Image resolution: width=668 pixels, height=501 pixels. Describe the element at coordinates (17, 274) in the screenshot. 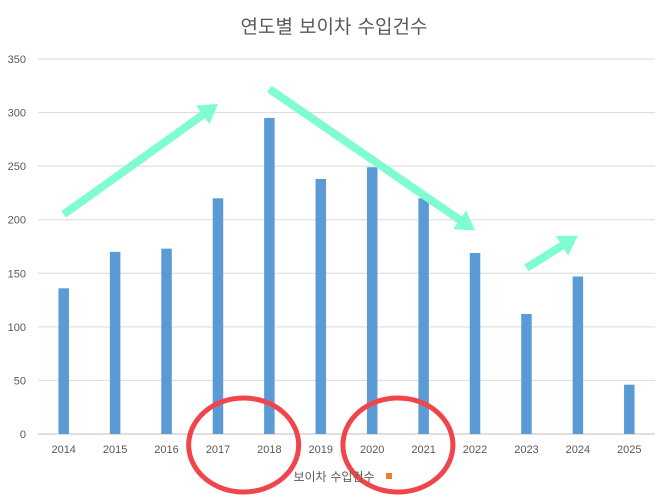

I see `y-tick-label: 150` at that location.